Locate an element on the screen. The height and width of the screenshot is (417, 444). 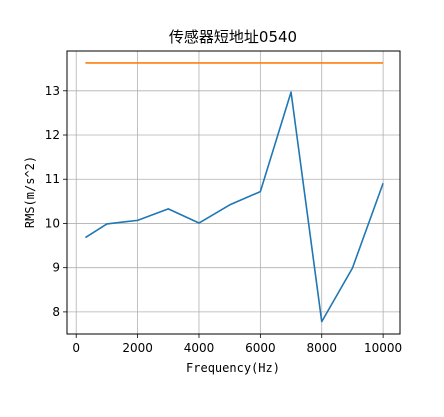
x-tick-label: 2000 is located at coordinates (137, 348).